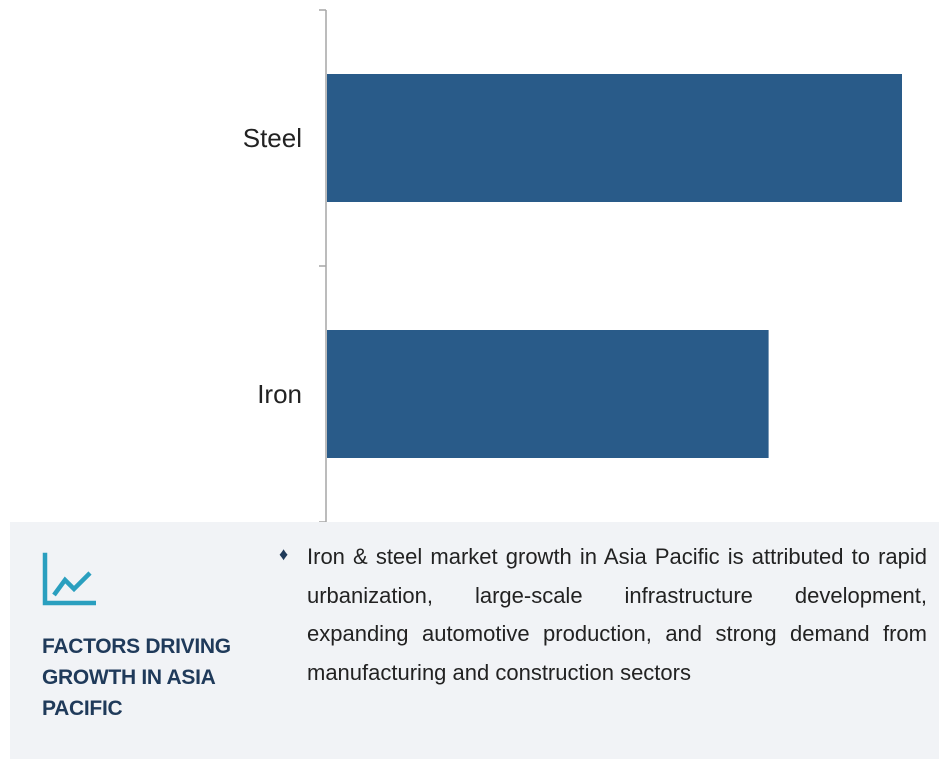 The width and height of the screenshot is (949, 759). What do you see at coordinates (272, 138) in the screenshot?
I see `category-label-steel: Steel` at bounding box center [272, 138].